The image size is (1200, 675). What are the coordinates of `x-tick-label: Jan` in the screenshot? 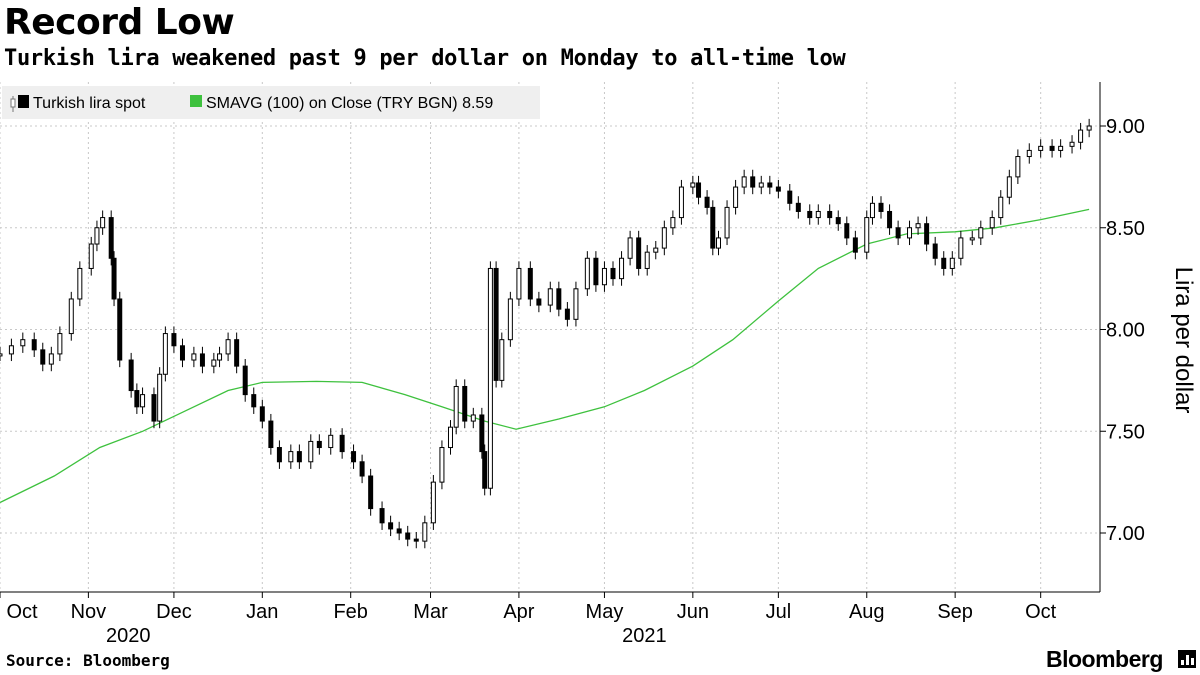 It's located at (262, 612).